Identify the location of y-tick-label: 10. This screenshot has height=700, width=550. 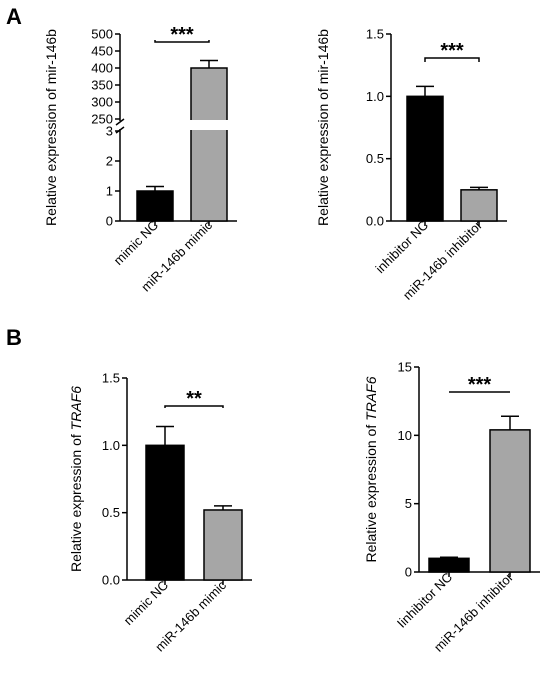
(405, 435).